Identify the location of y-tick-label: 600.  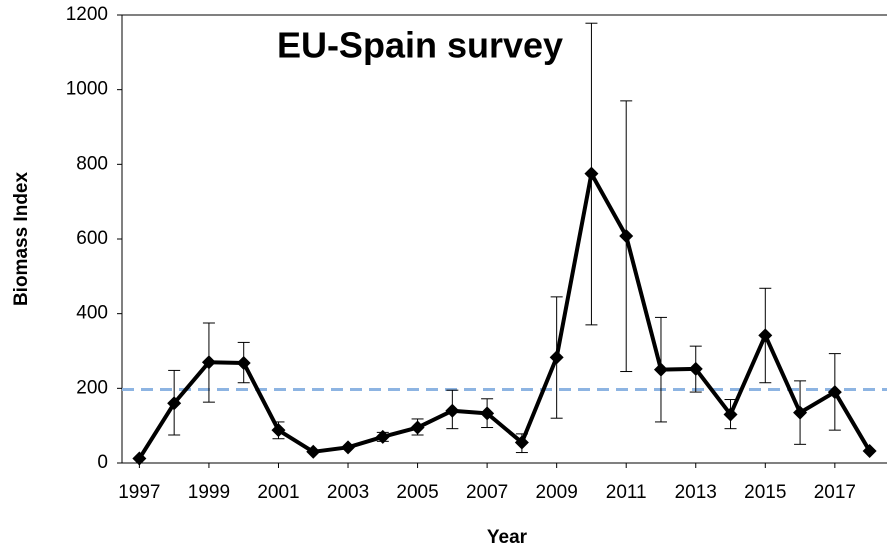
(92, 238).